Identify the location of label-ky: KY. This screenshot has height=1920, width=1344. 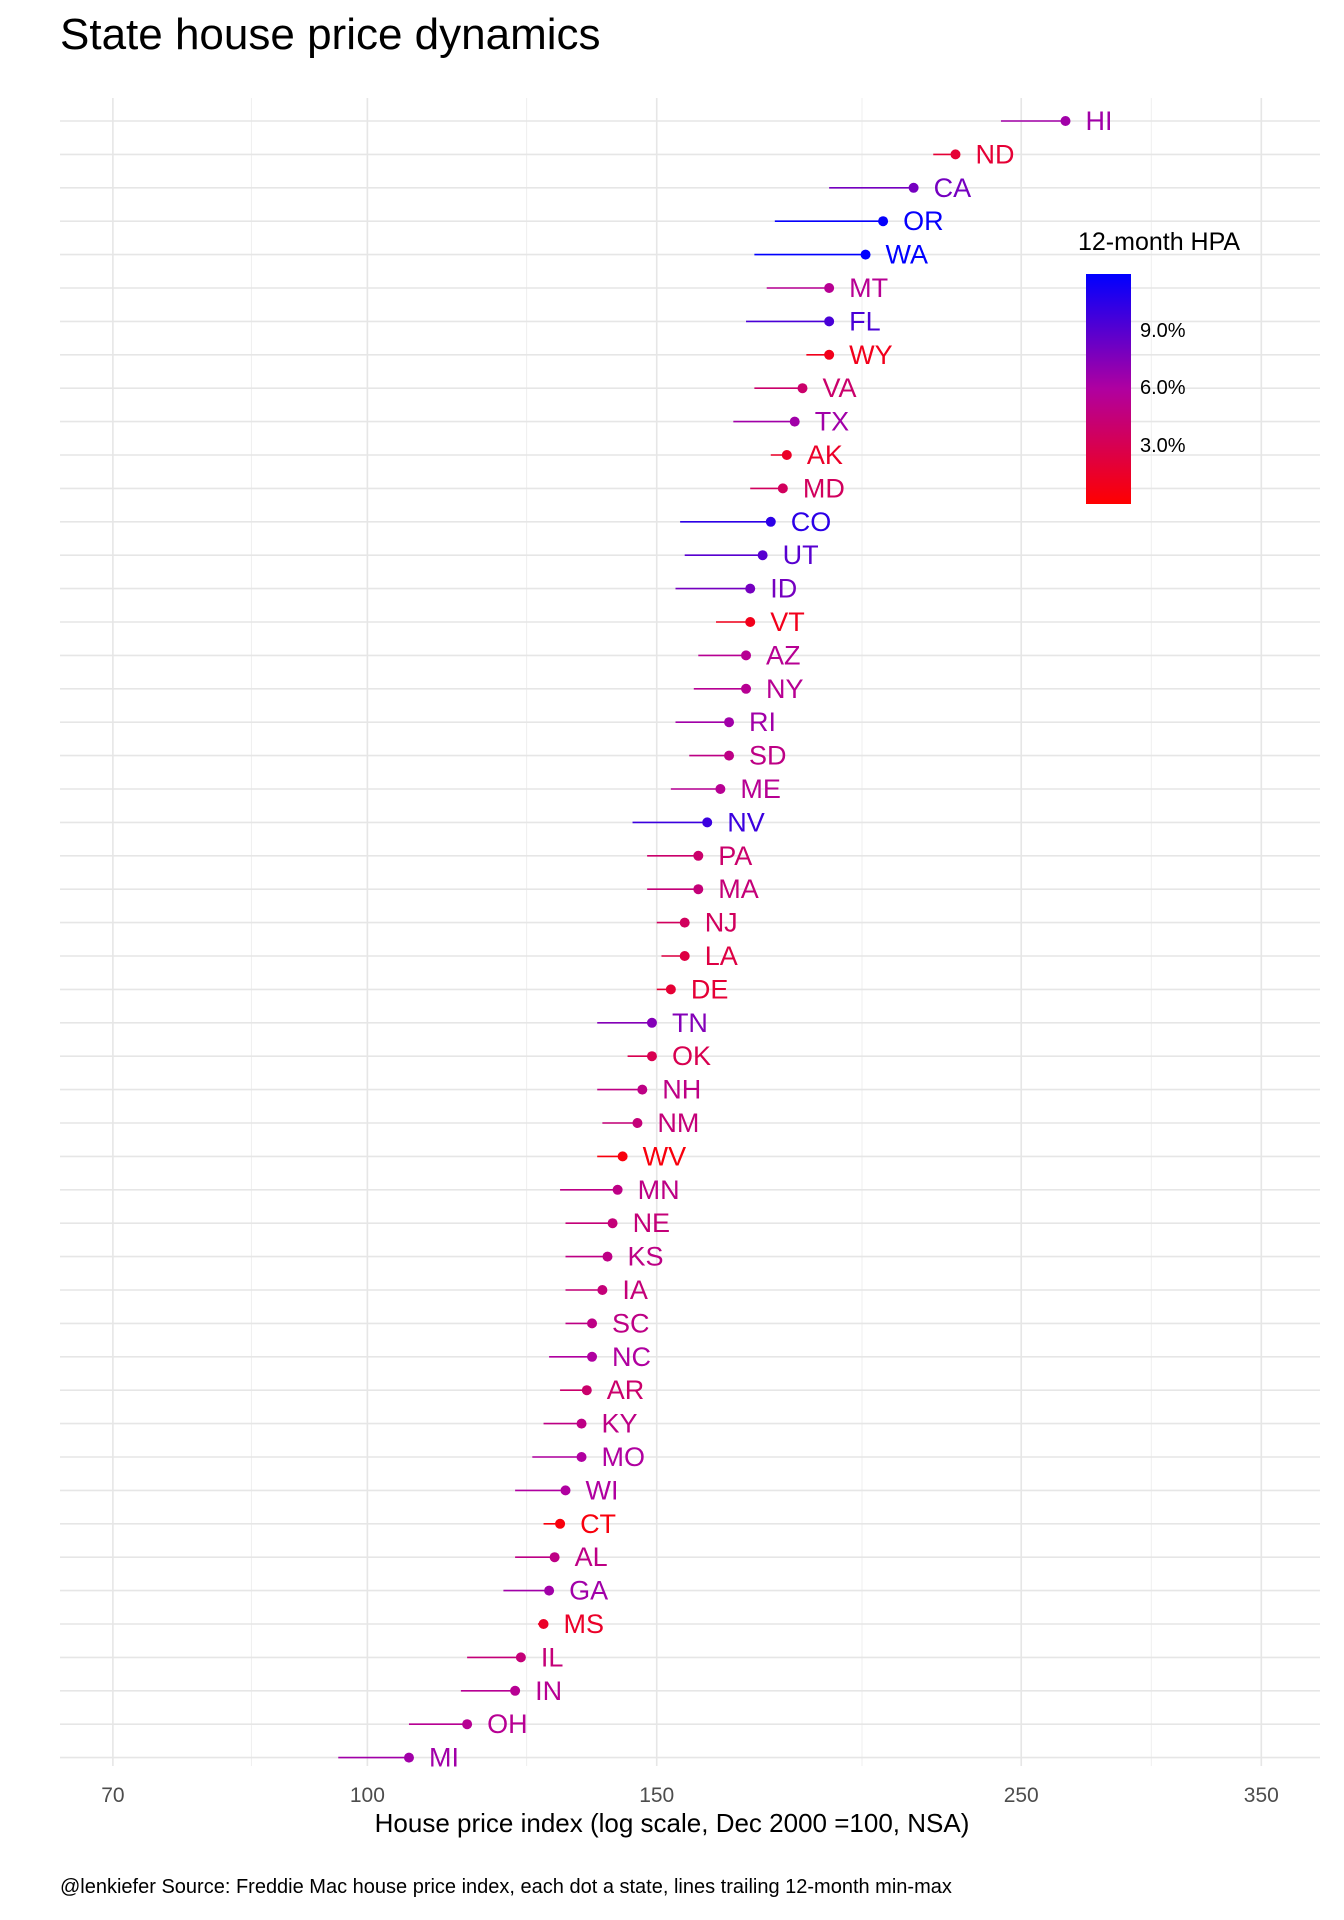
(620, 1424).